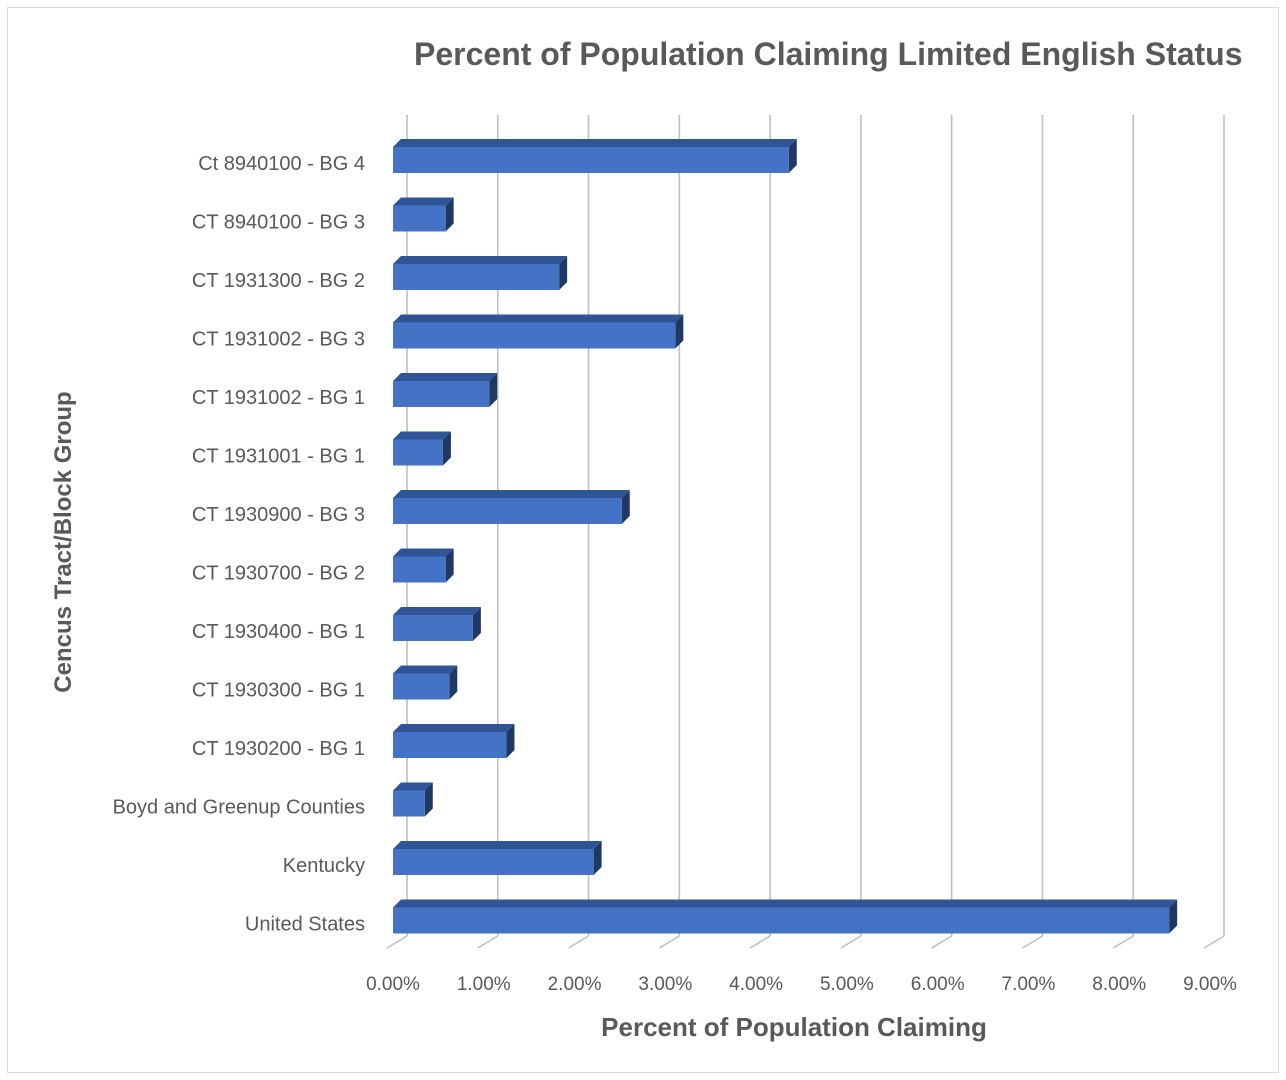 The height and width of the screenshot is (1080, 1286). What do you see at coordinates (278, 749) in the screenshot?
I see `category-label: CT 1930200 - BG 1` at bounding box center [278, 749].